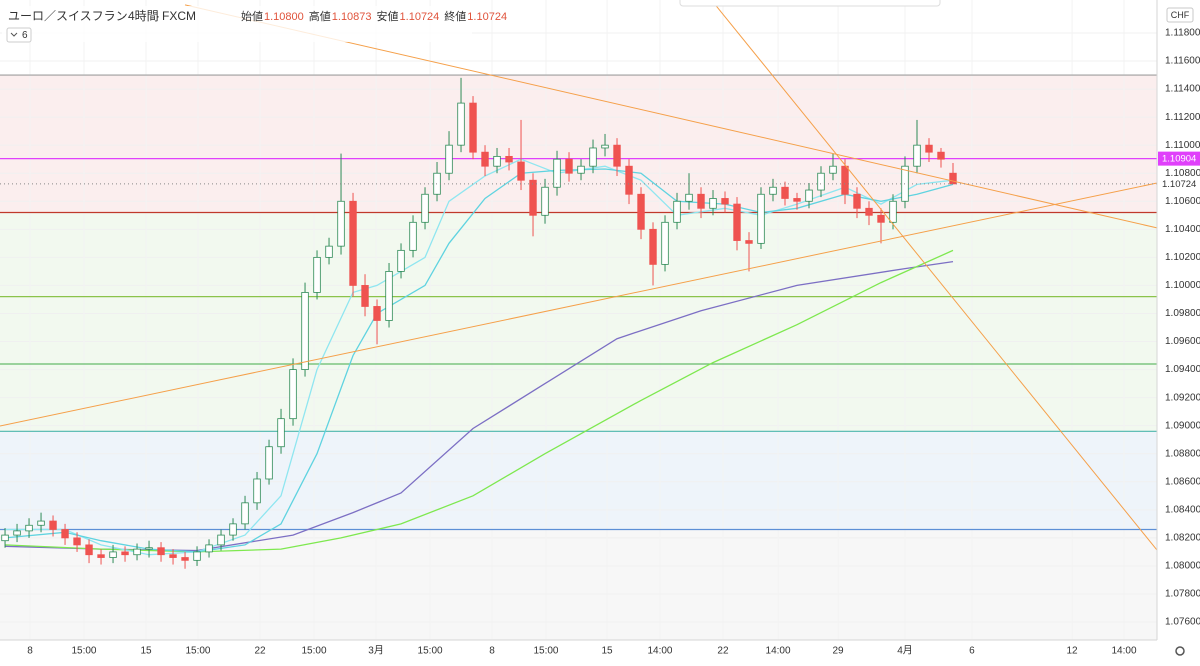  What do you see at coordinates (1182, 622) in the screenshot?
I see `y-tick-label: 1.07600` at bounding box center [1182, 622].